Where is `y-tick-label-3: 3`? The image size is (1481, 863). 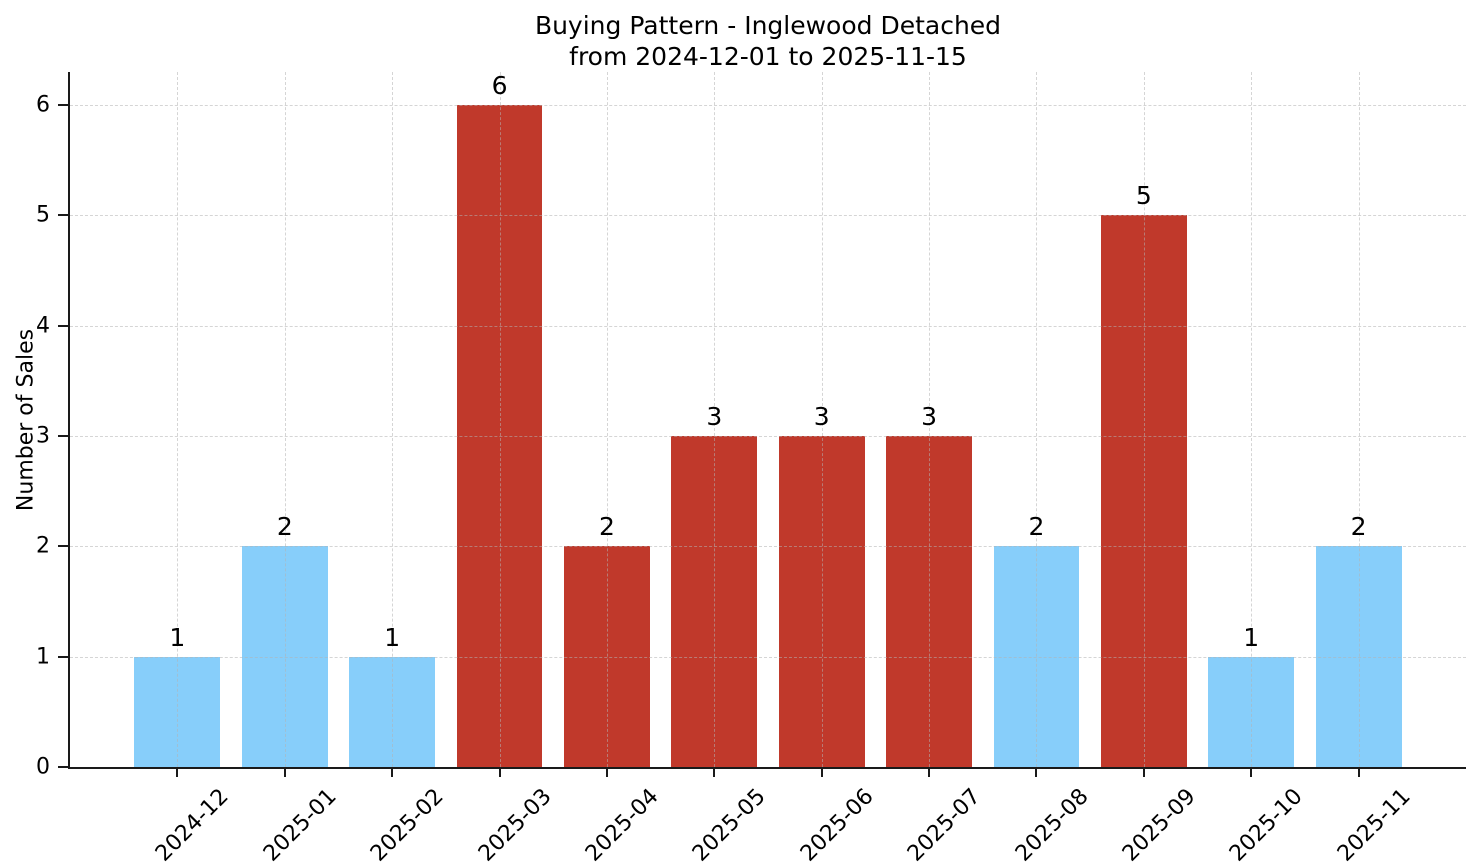 y-tick-label-3: 3 is located at coordinates (43, 436).